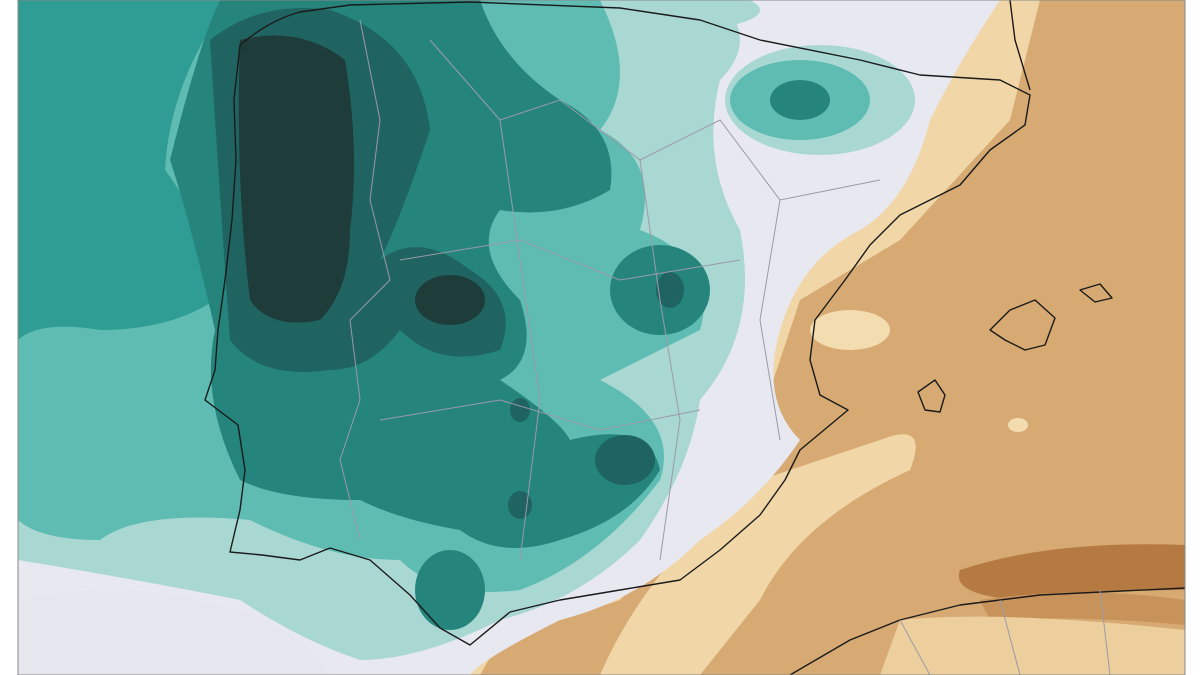  What do you see at coordinates (758, 554) in the screenshot?
I see `beige-band` at bounding box center [758, 554].